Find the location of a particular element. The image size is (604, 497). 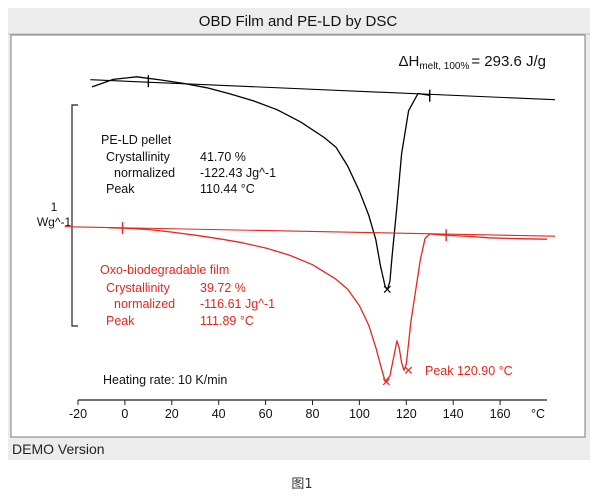

enthalpy-symbol: ΔH is located at coordinates (408, 61).